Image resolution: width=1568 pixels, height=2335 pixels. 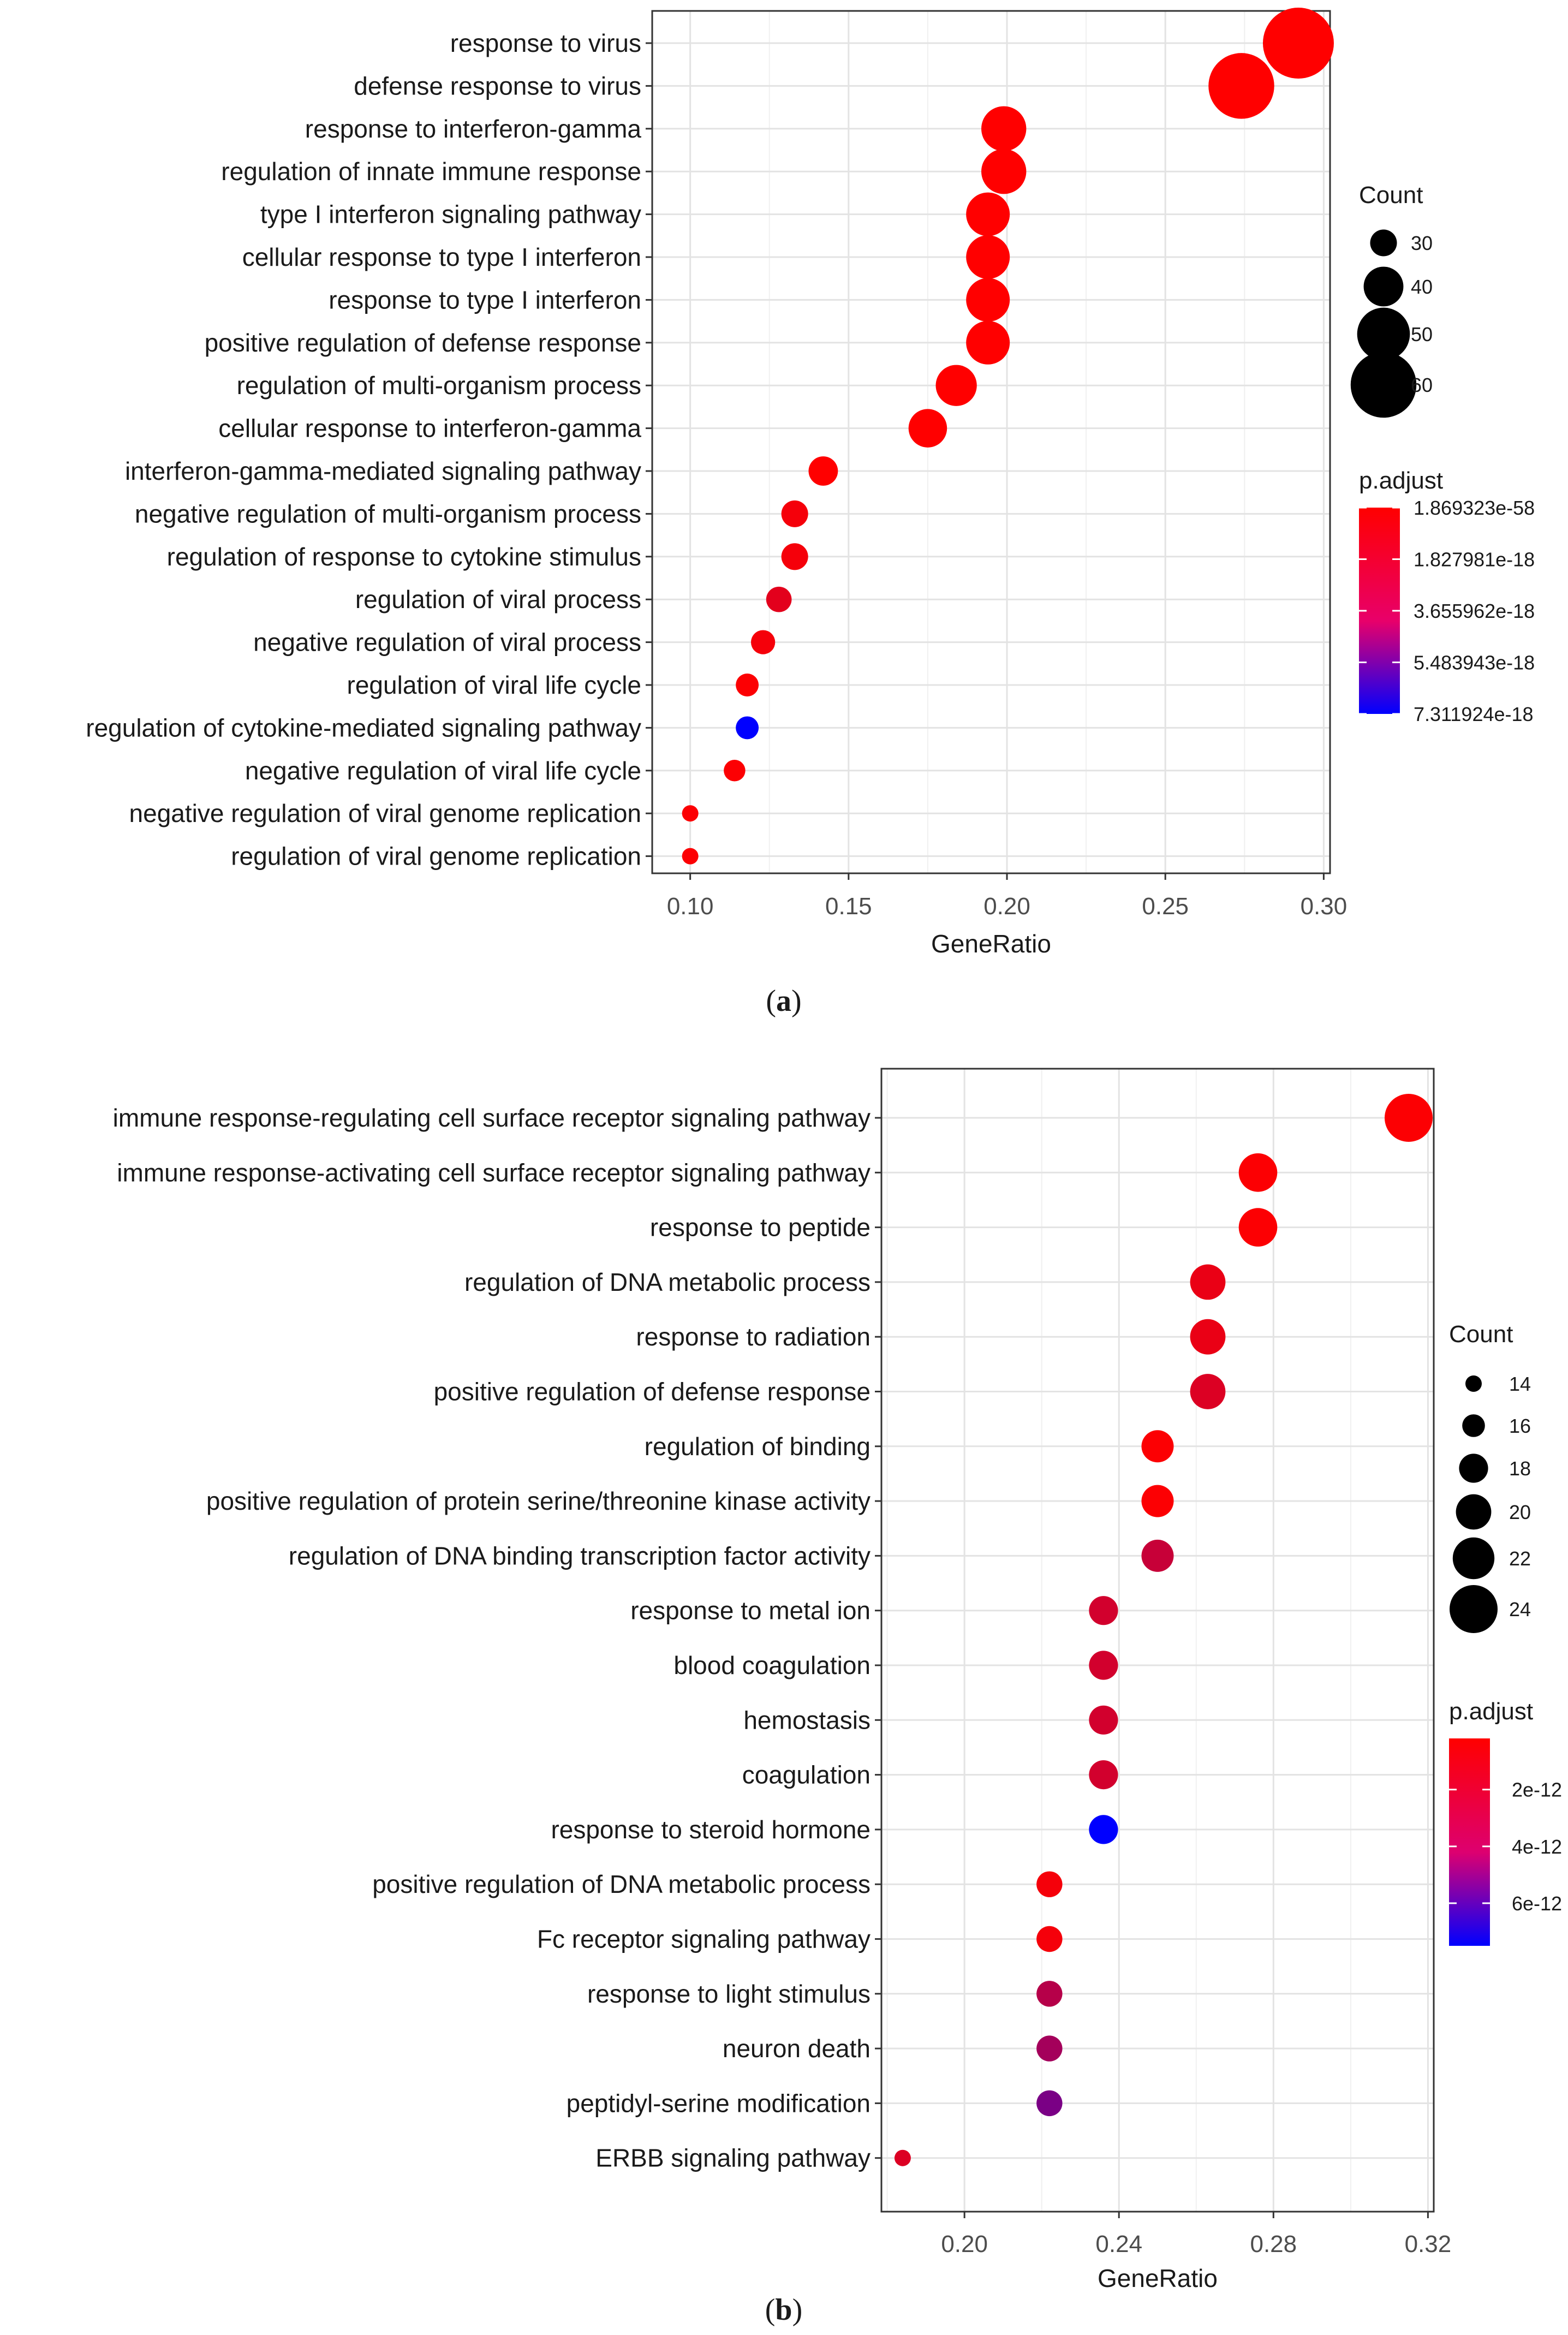 I want to click on x-tick-label: 0.10, so click(x=691, y=906).